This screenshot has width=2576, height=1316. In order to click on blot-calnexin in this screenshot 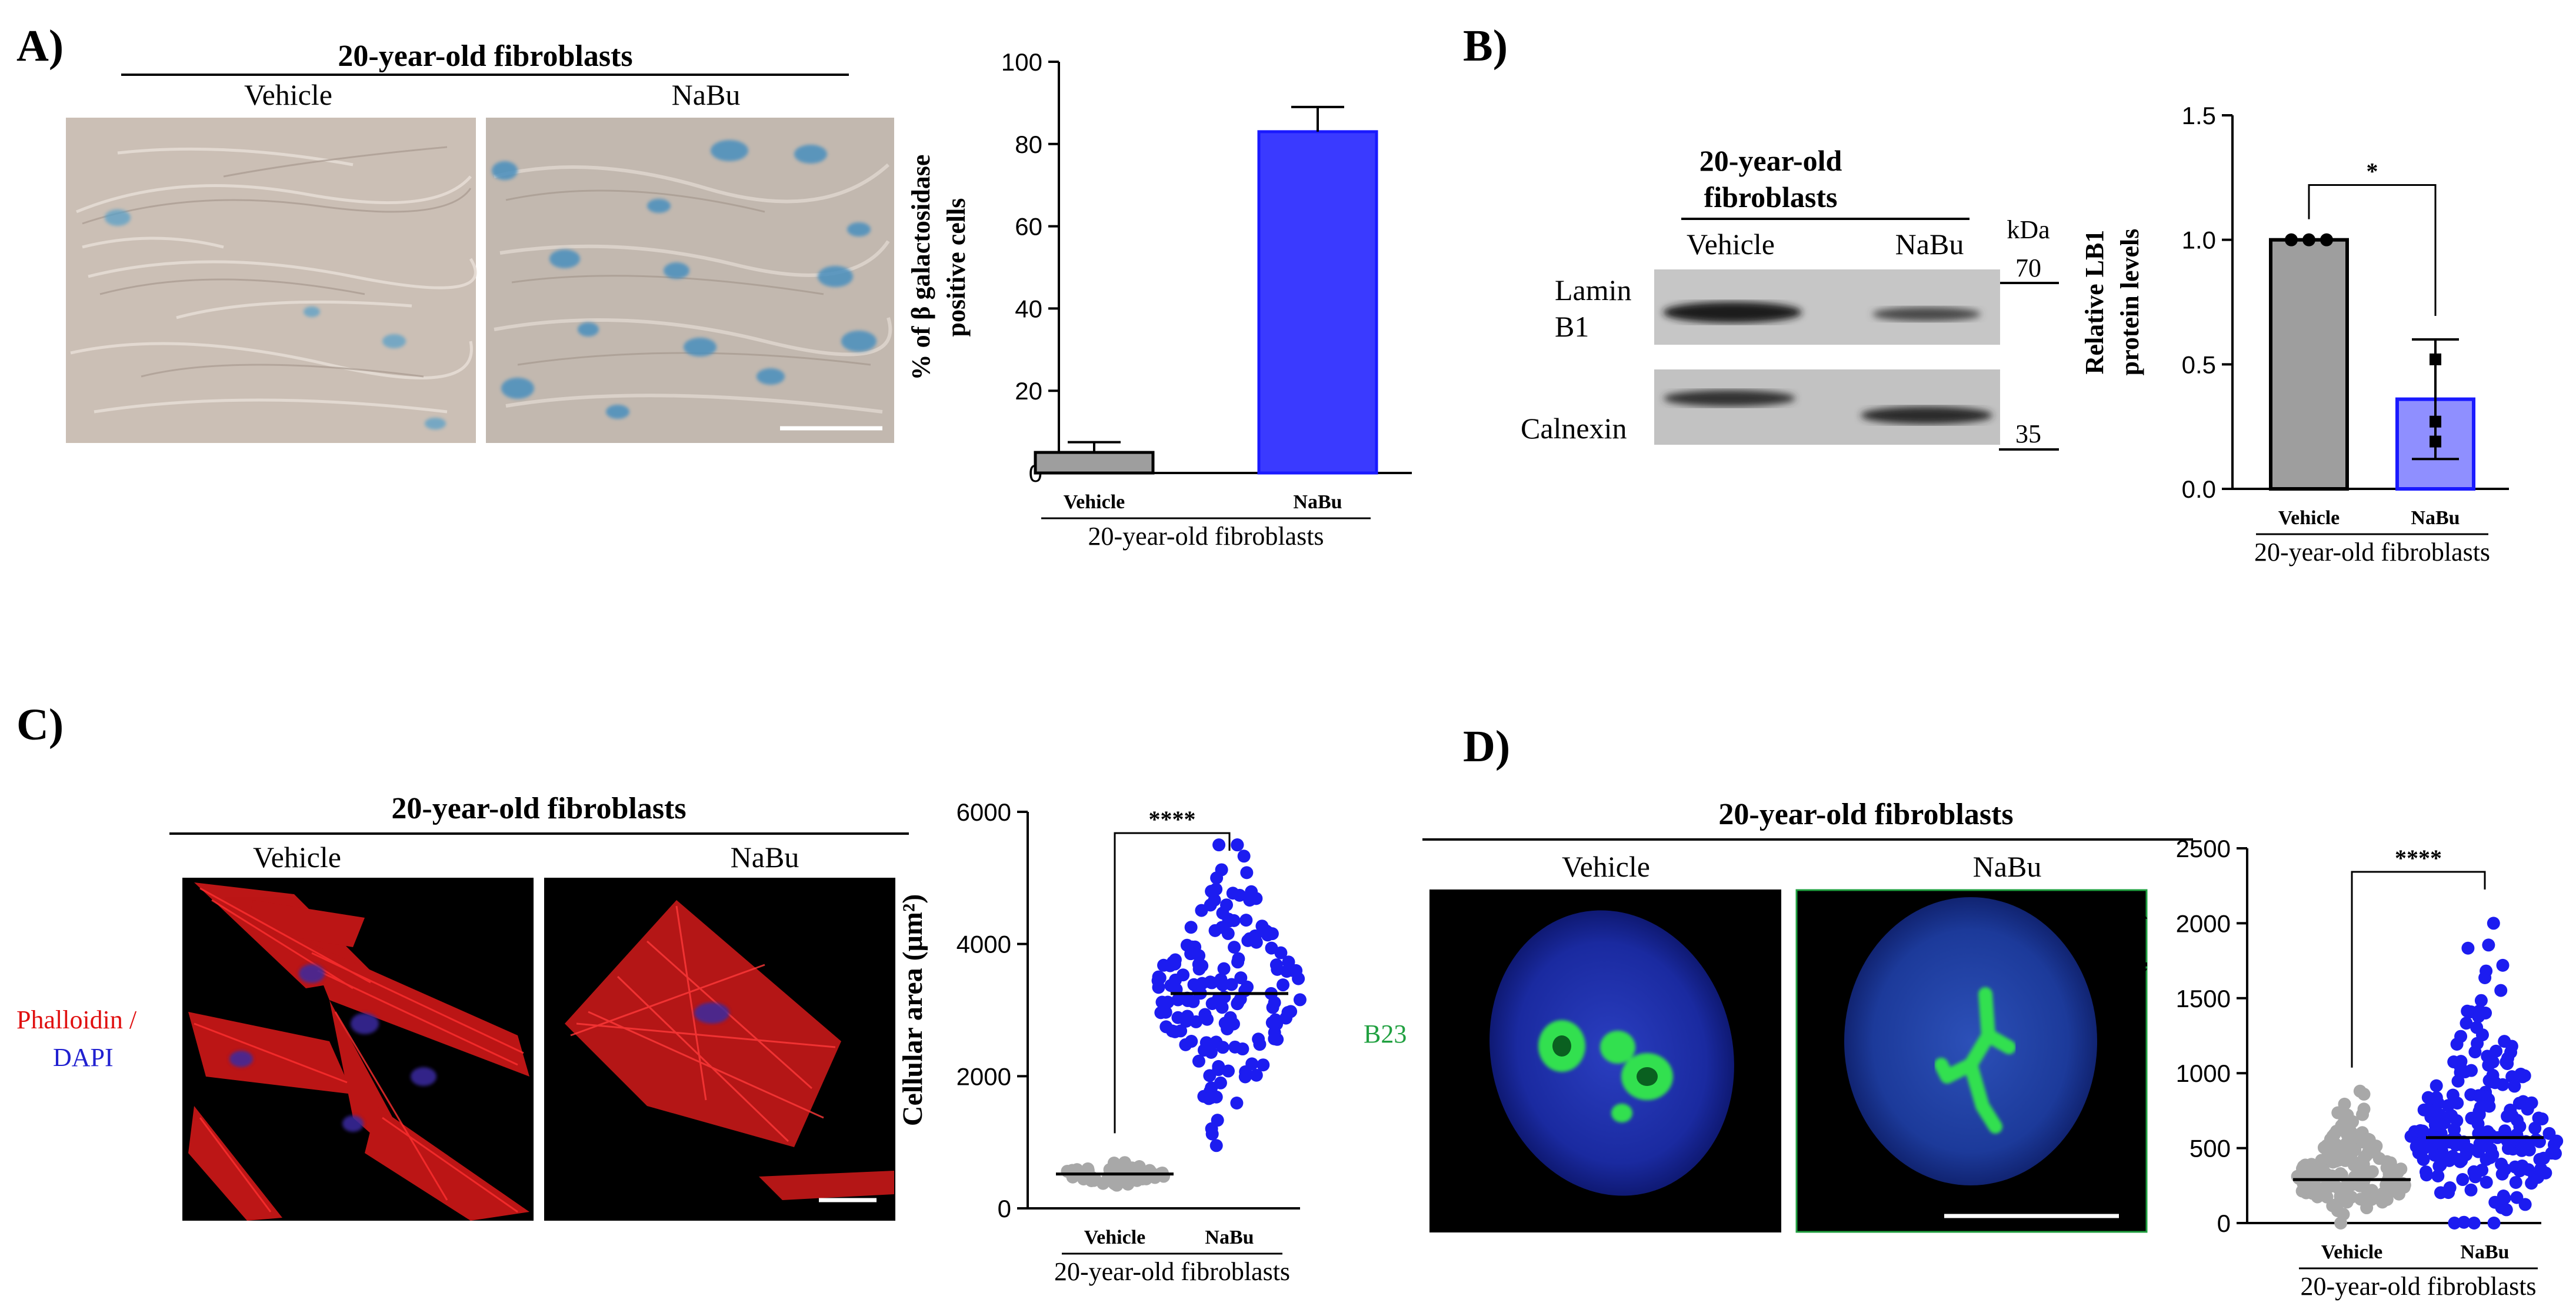, I will do `click(1827, 407)`.